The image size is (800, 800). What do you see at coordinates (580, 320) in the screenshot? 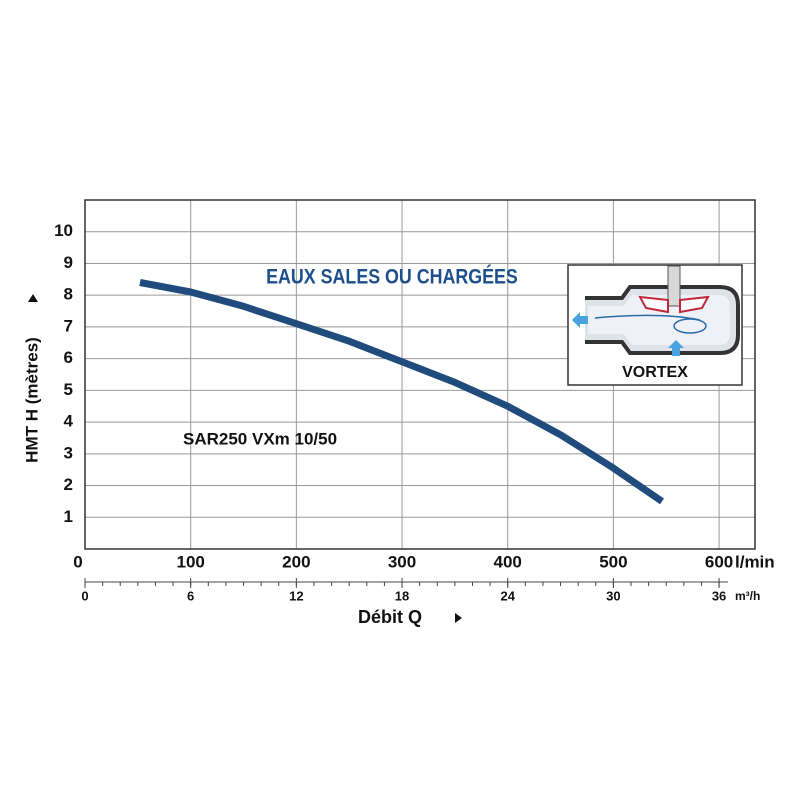
I see `outlet-arrow` at bounding box center [580, 320].